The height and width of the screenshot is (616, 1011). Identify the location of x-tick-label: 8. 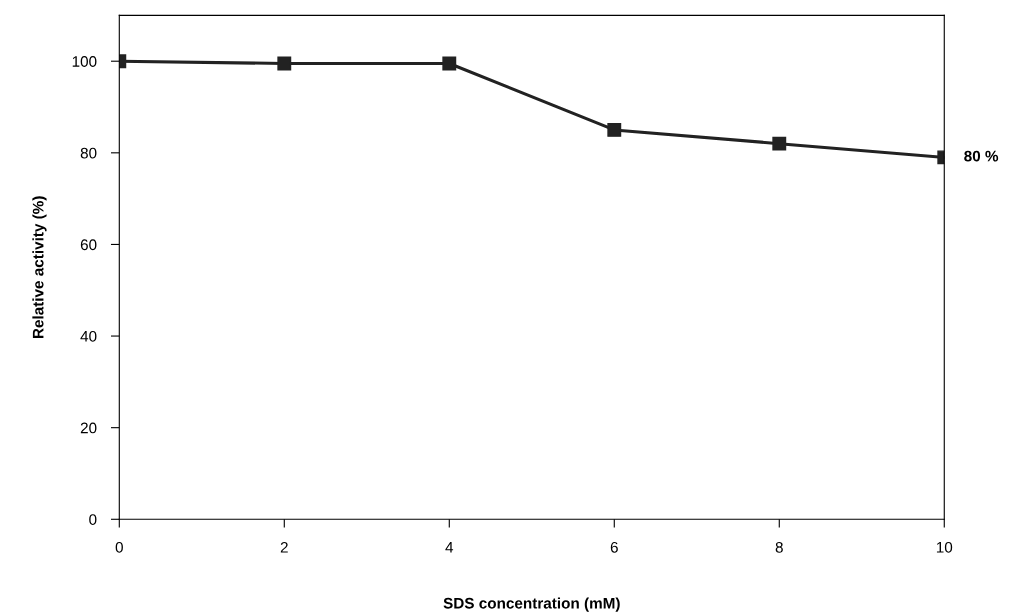
(779, 547).